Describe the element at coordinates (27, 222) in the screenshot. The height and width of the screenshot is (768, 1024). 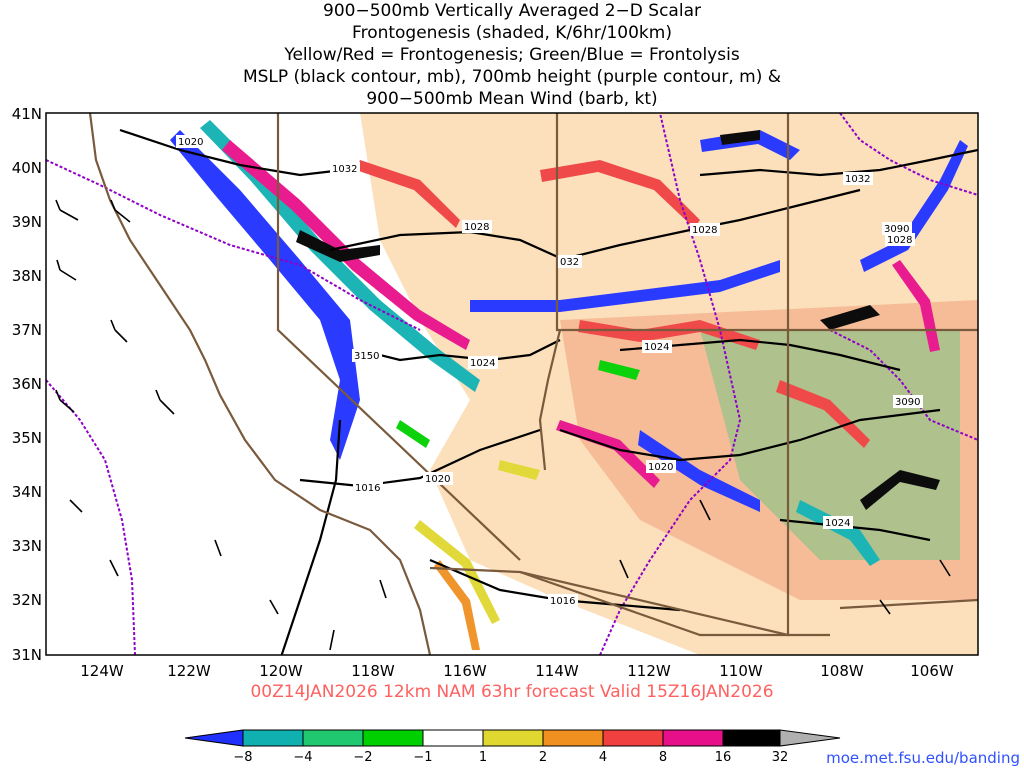
I see `lat-label: 39N` at that location.